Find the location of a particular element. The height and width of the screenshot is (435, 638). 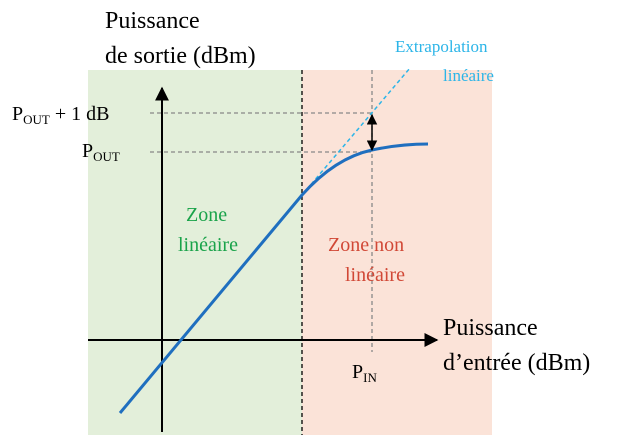

y-axis-label-line: Puissance is located at coordinates (152, 21).